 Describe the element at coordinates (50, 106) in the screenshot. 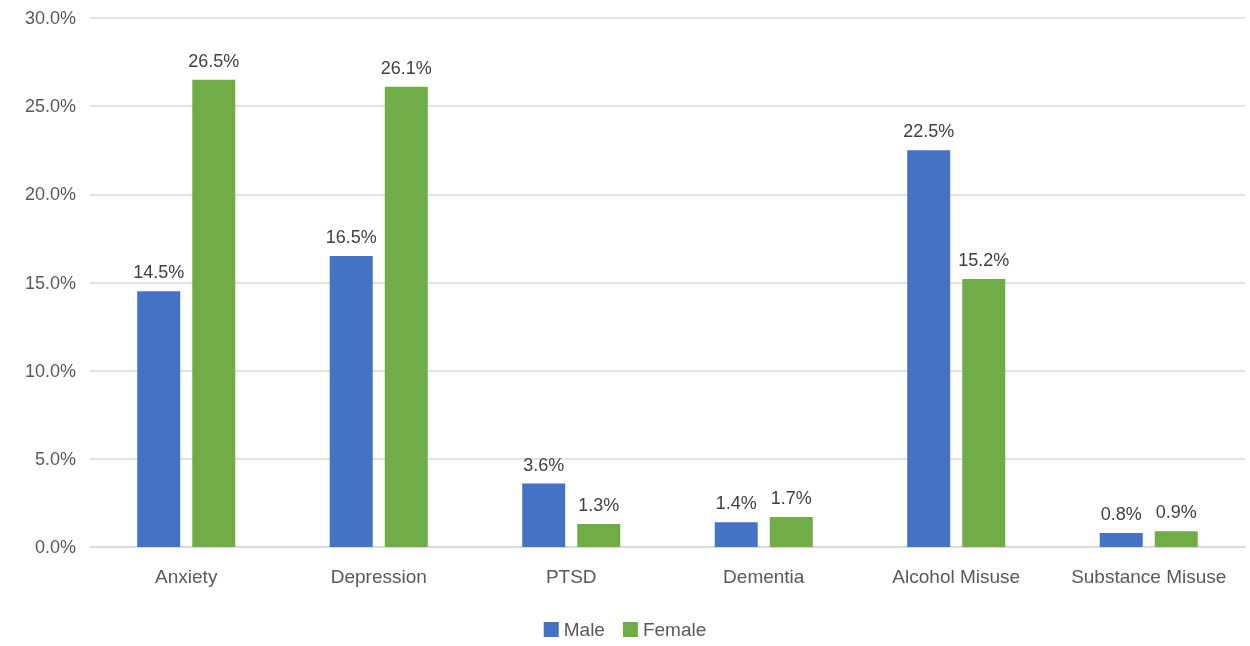

I see `y-tick-label: 25.0%` at that location.